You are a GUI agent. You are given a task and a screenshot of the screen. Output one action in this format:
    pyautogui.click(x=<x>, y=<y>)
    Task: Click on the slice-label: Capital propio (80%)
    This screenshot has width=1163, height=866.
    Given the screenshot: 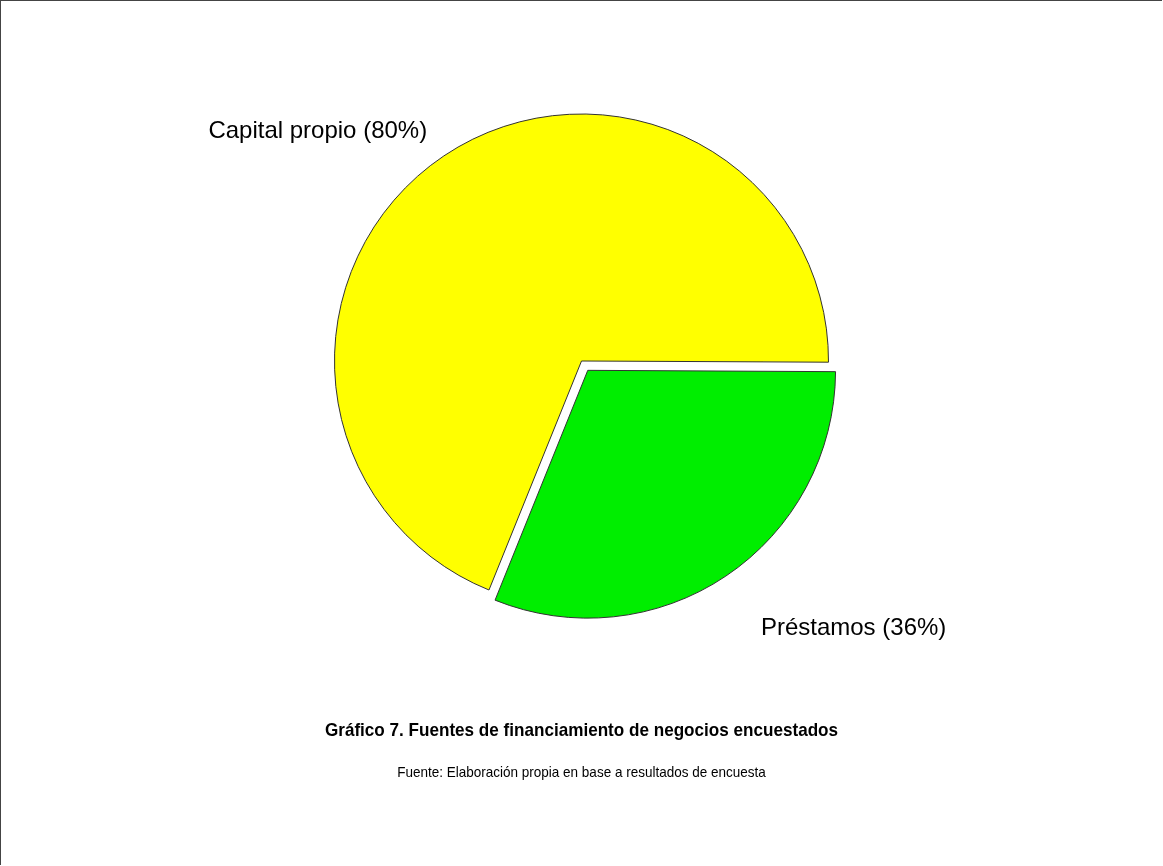 What is the action you would take?
    pyautogui.click(x=318, y=129)
    